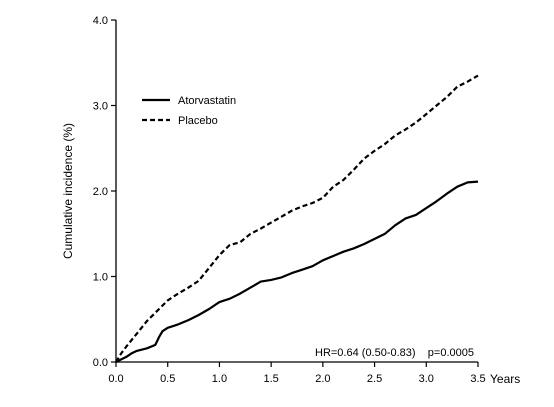  Describe the element at coordinates (100, 192) in the screenshot. I see `y-tick-label: 2.0` at that location.